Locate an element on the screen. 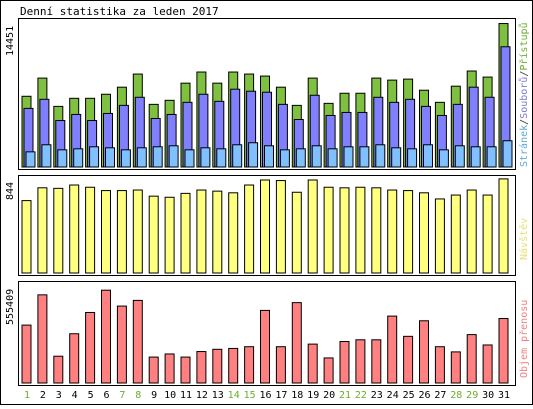 The width and height of the screenshot is (533, 409). legend-visits: Návštěv is located at coordinates (524, 239).